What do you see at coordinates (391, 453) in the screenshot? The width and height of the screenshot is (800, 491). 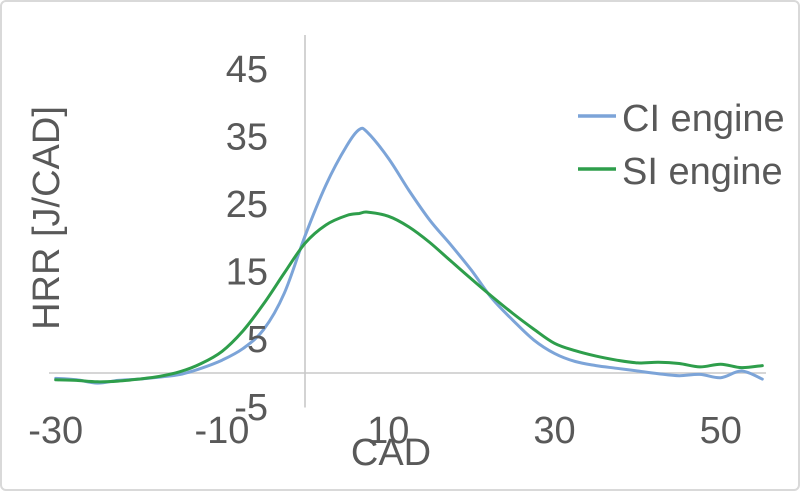 I see `x-axis-title: CAD` at bounding box center [391, 453].